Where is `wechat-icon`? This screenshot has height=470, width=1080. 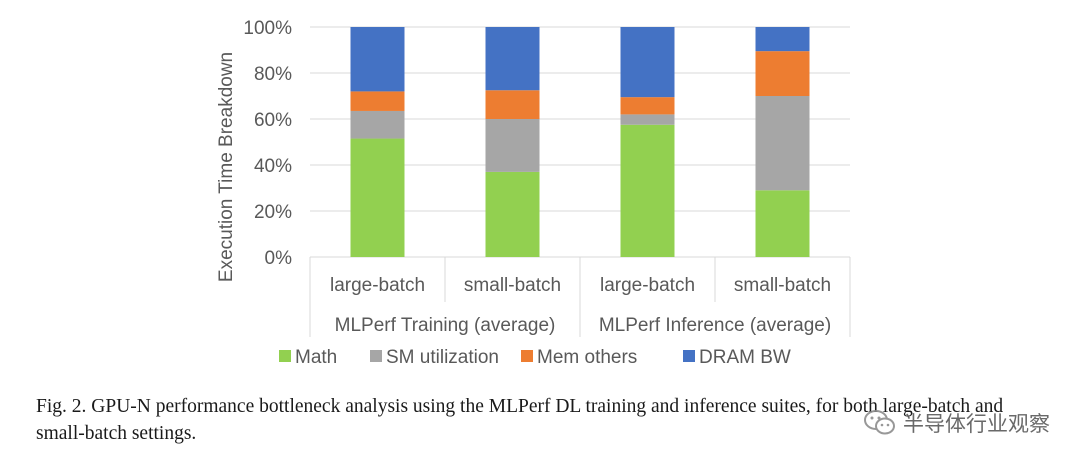
wechat-icon is located at coordinates (879, 422).